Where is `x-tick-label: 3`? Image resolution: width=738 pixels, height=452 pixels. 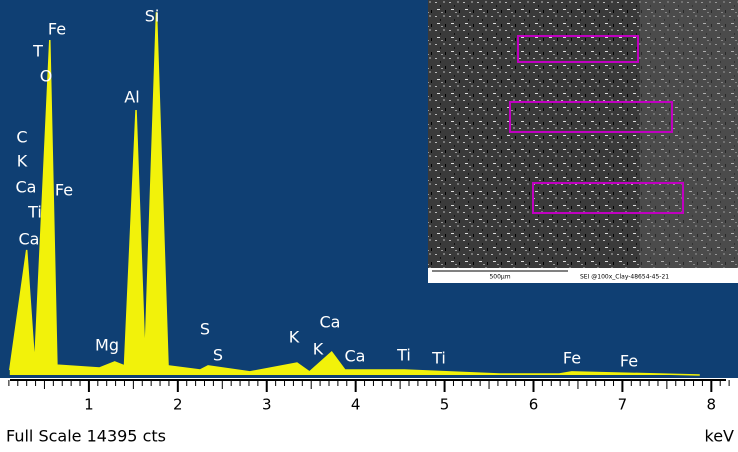
x-tick-label: 3 is located at coordinates (267, 405).